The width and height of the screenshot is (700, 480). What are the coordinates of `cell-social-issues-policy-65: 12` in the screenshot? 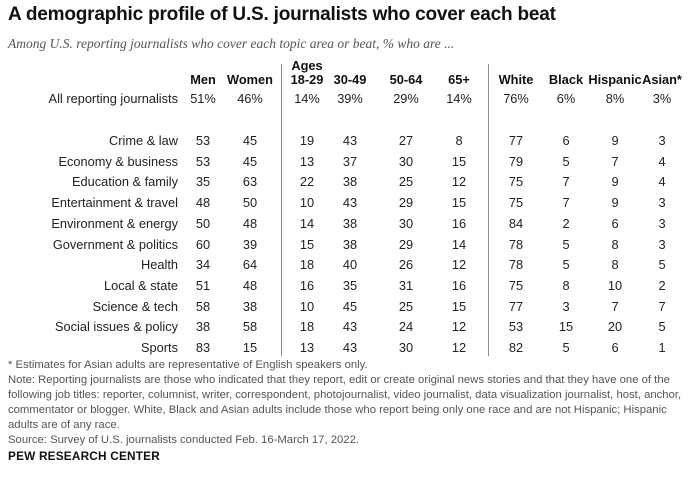 It's located at (459, 327).